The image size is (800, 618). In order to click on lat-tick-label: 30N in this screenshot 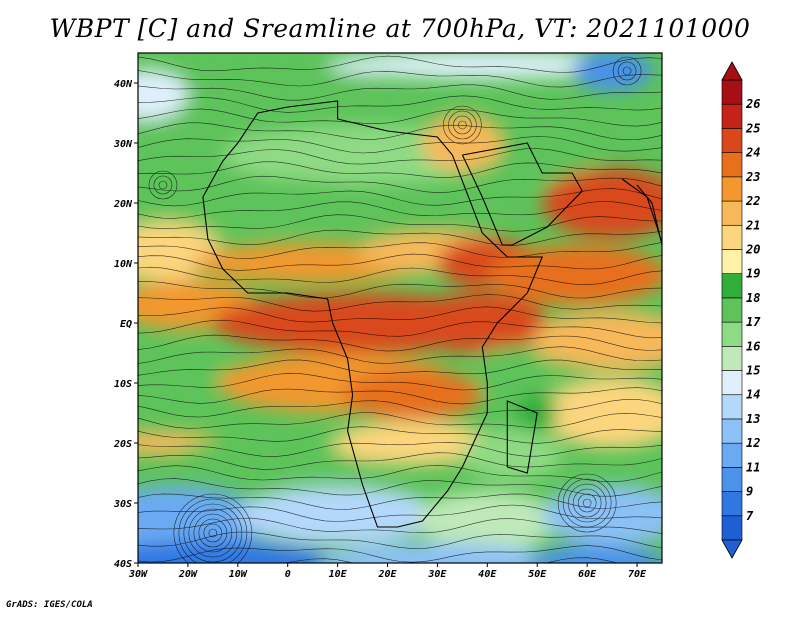, I will do `click(123, 144)`.